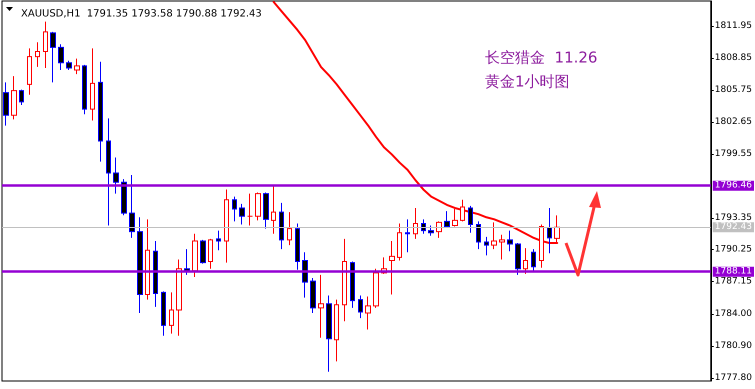 This screenshot has height=389, width=755. I want to click on y-tick-label: 1799.55, so click(733, 153).